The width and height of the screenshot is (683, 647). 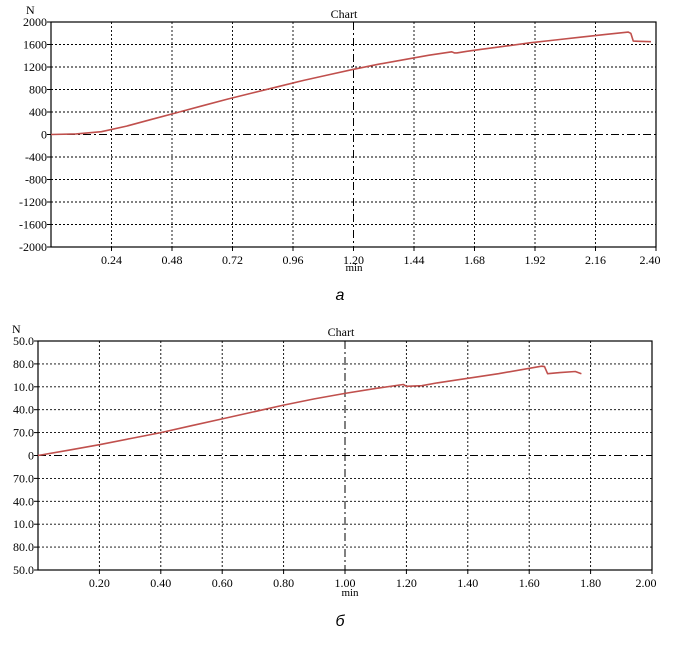 What do you see at coordinates (595, 260) in the screenshot?
I see `x-tick-label: 2.16` at bounding box center [595, 260].